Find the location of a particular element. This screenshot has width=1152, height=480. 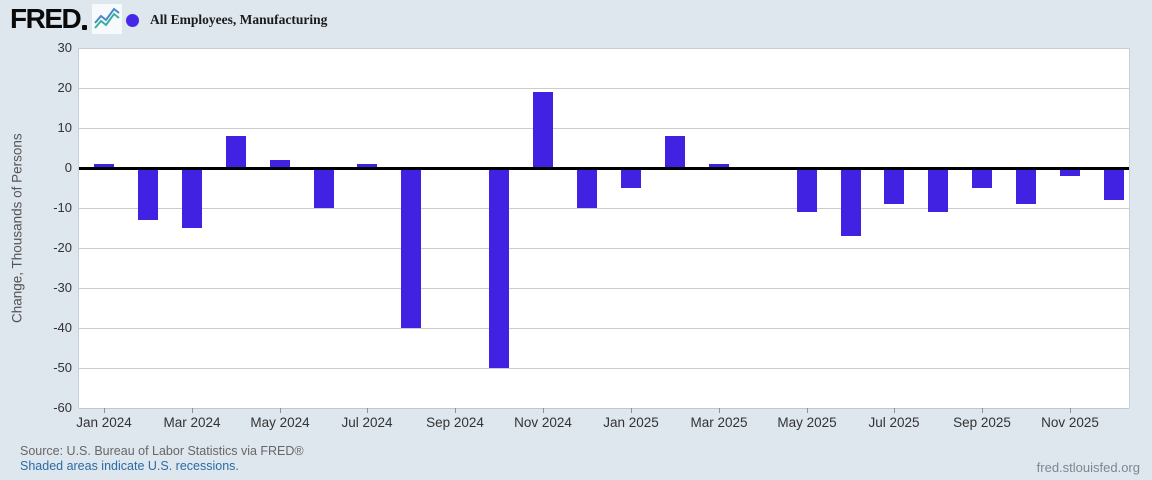

series-legend-label: All Employees, Manufacturing is located at coordinates (239, 19).